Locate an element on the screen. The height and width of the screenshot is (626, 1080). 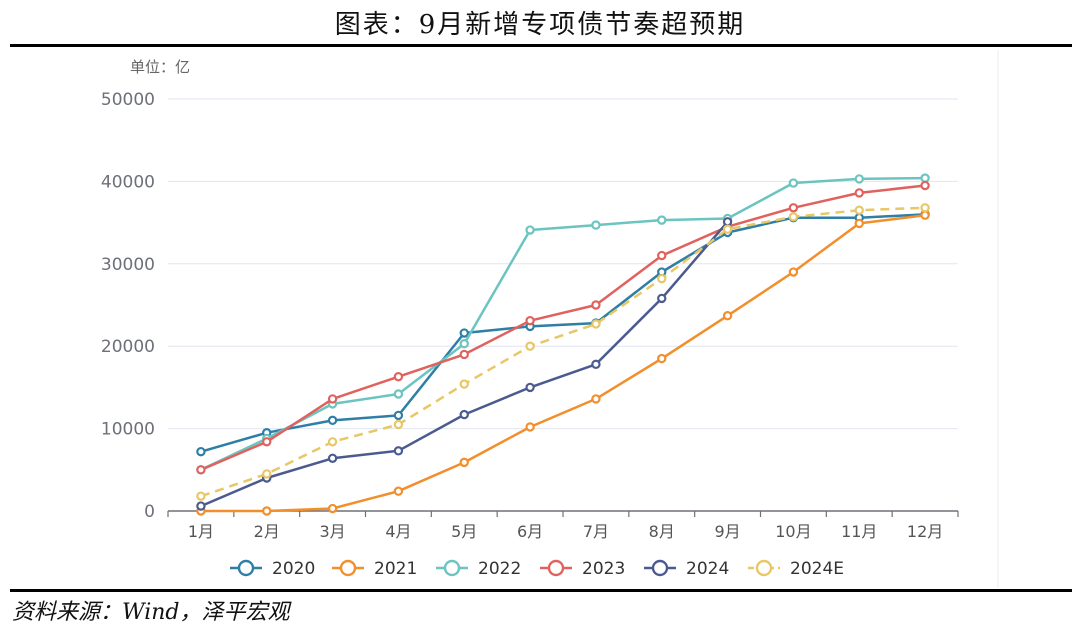
legend-label: 2024 is located at coordinates (707, 569).